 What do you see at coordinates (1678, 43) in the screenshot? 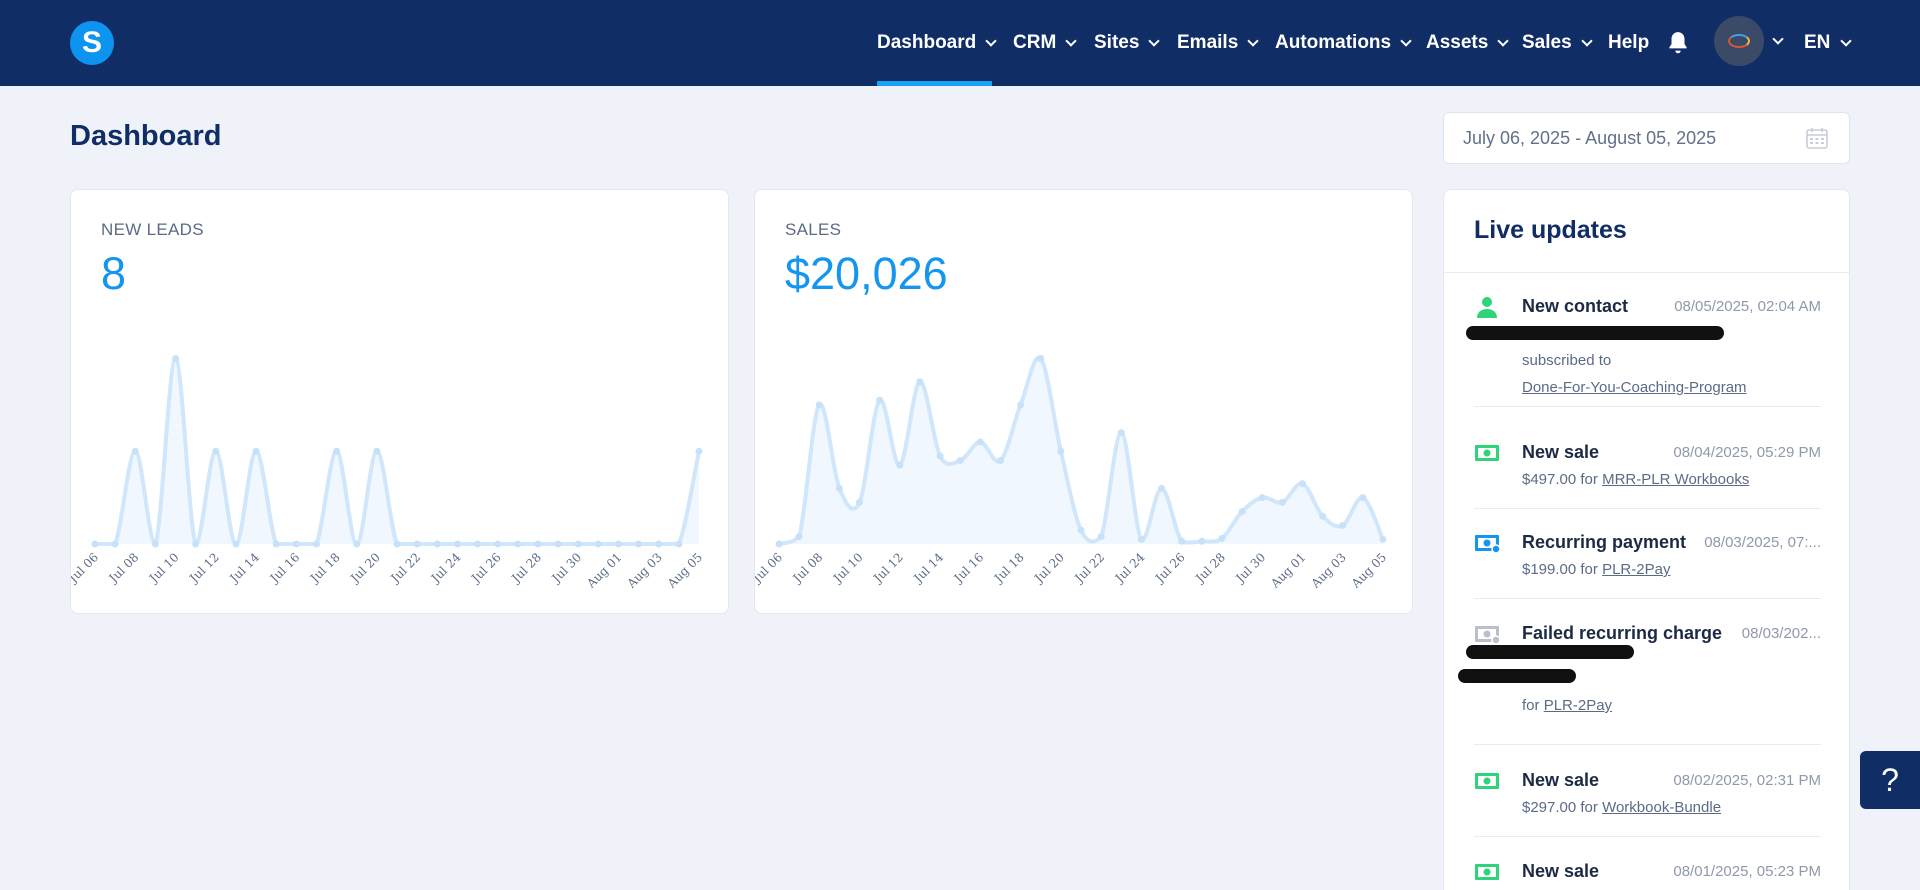
I see `bell-icon` at bounding box center [1678, 43].